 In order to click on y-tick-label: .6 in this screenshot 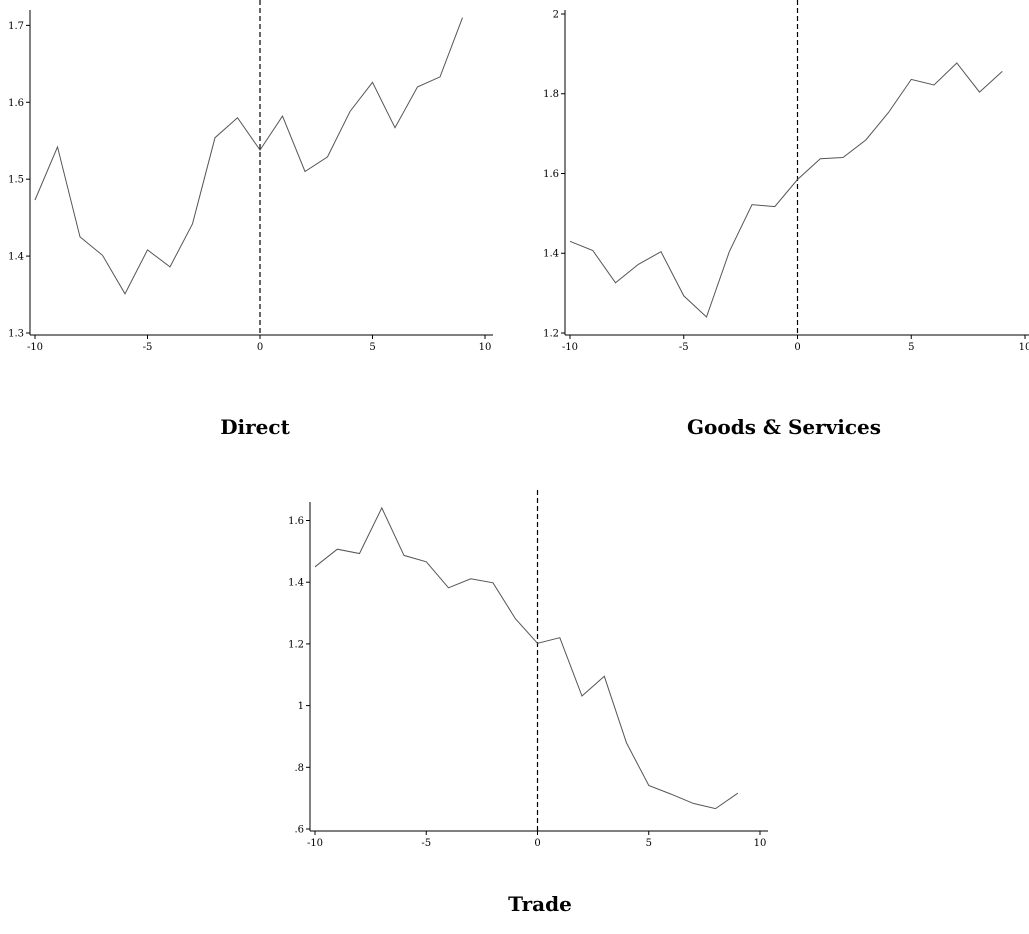, I will do `click(299, 830)`.